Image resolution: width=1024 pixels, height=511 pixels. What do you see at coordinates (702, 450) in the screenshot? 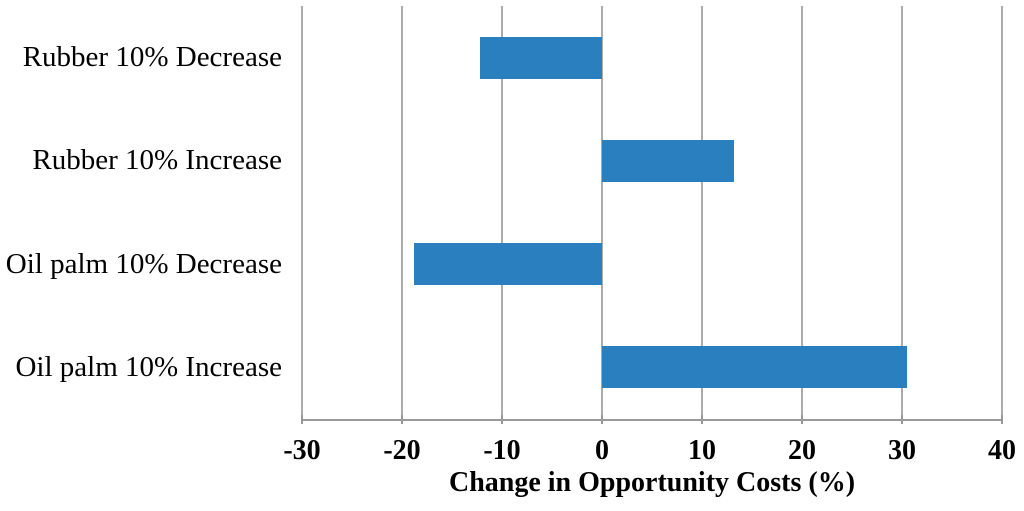
I see `x-tick-label: 10` at bounding box center [702, 450].